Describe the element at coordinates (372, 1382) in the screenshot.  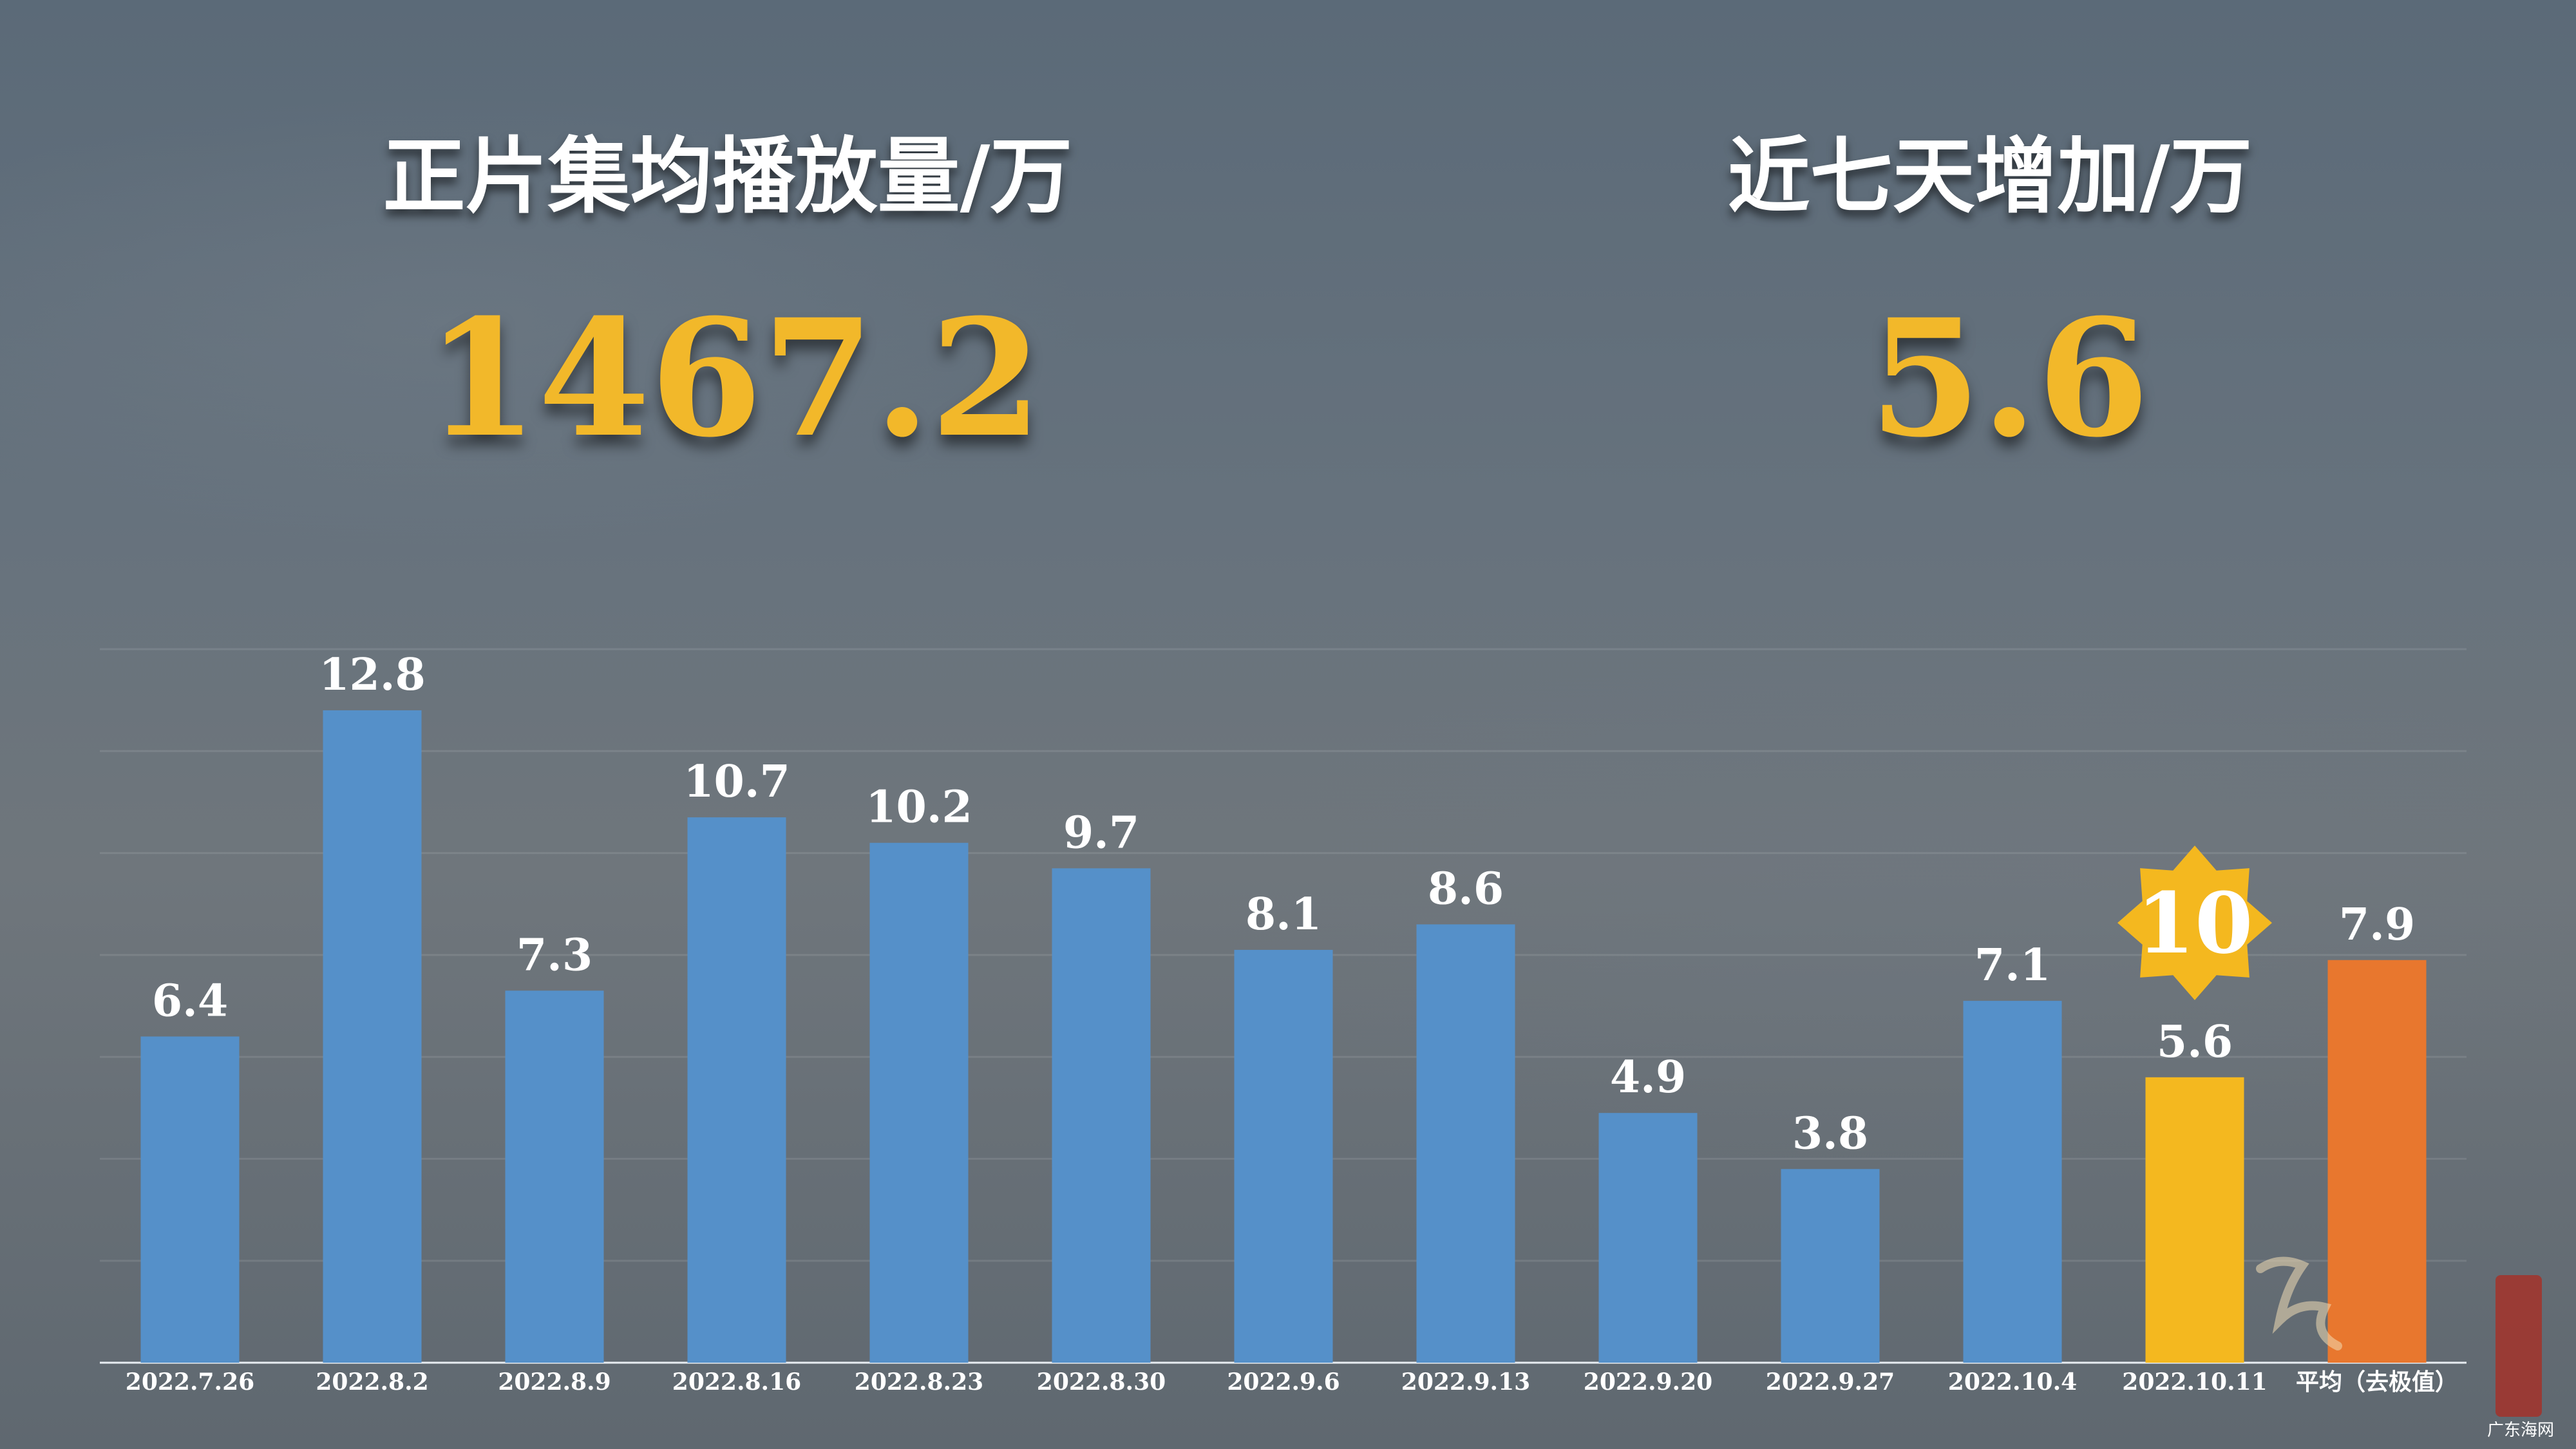
I see `x-tick-label-2: 2022.8.2` at that location.